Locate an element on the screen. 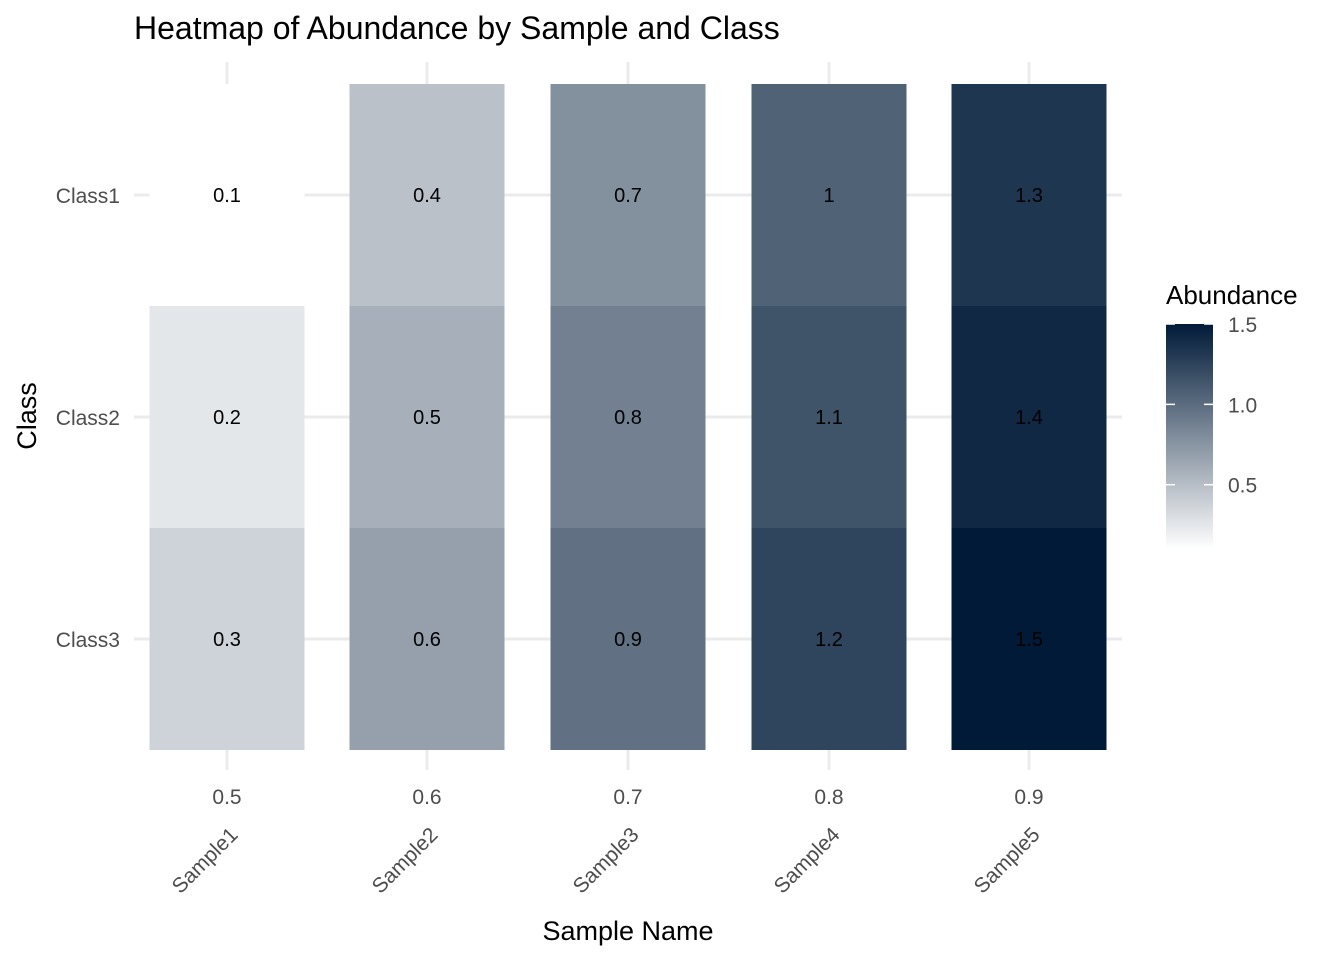 This screenshot has width=1344, height=960. x-tick-label: 0.8 is located at coordinates (828, 797).